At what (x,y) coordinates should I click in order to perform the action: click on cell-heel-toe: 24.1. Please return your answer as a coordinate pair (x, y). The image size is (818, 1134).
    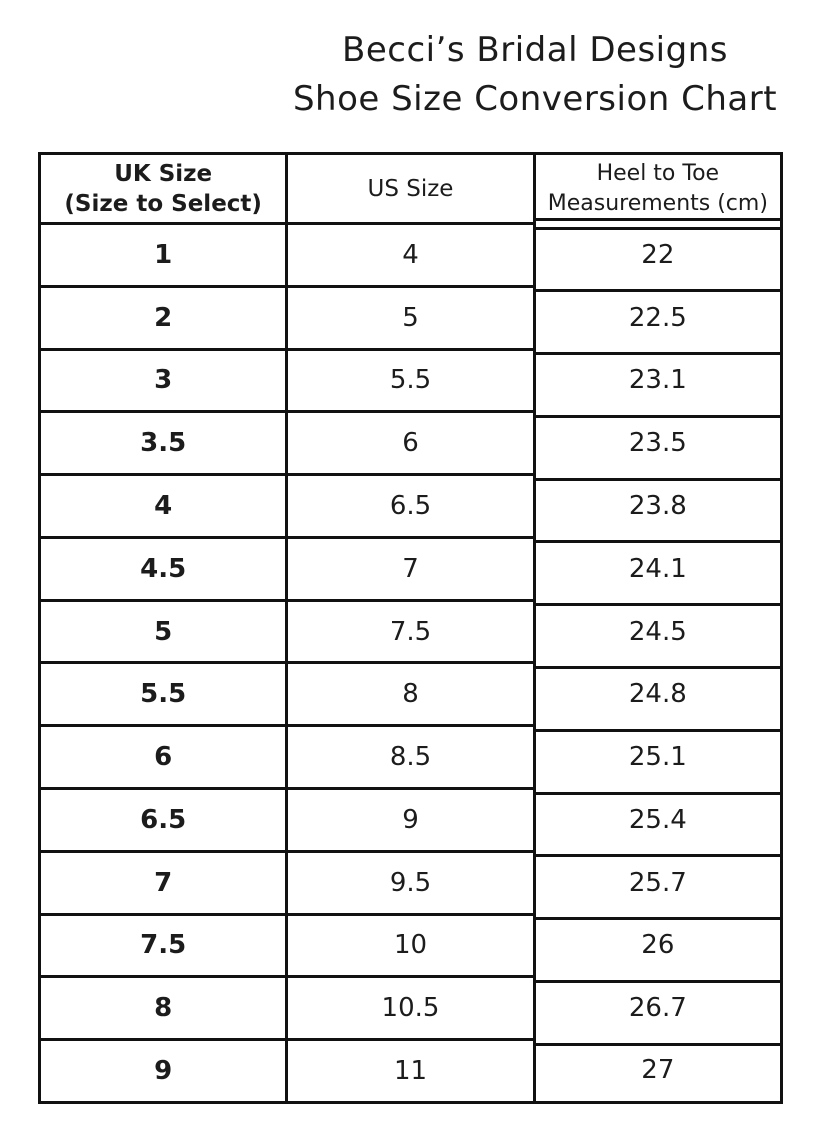
    Looking at the image, I should click on (658, 569).